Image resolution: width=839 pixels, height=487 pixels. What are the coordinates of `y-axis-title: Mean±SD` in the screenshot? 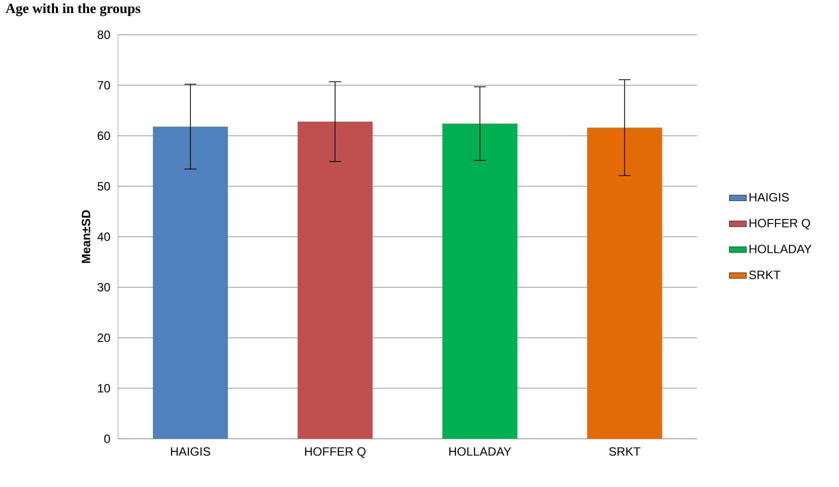 It's located at (86, 237).